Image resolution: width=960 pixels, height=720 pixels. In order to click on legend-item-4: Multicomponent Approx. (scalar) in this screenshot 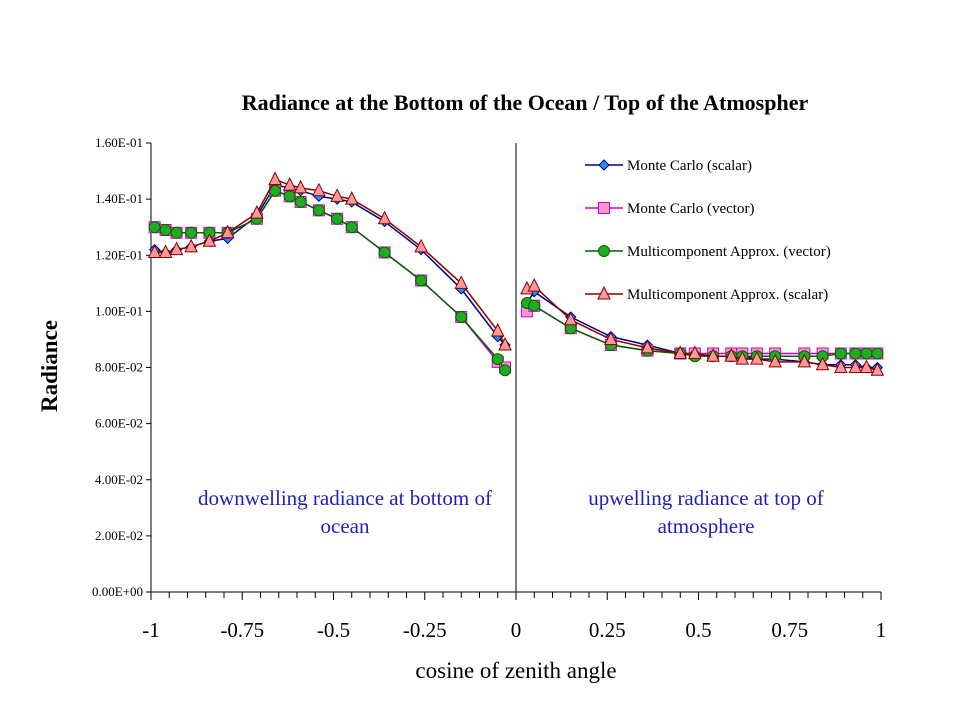, I will do `click(706, 294)`.